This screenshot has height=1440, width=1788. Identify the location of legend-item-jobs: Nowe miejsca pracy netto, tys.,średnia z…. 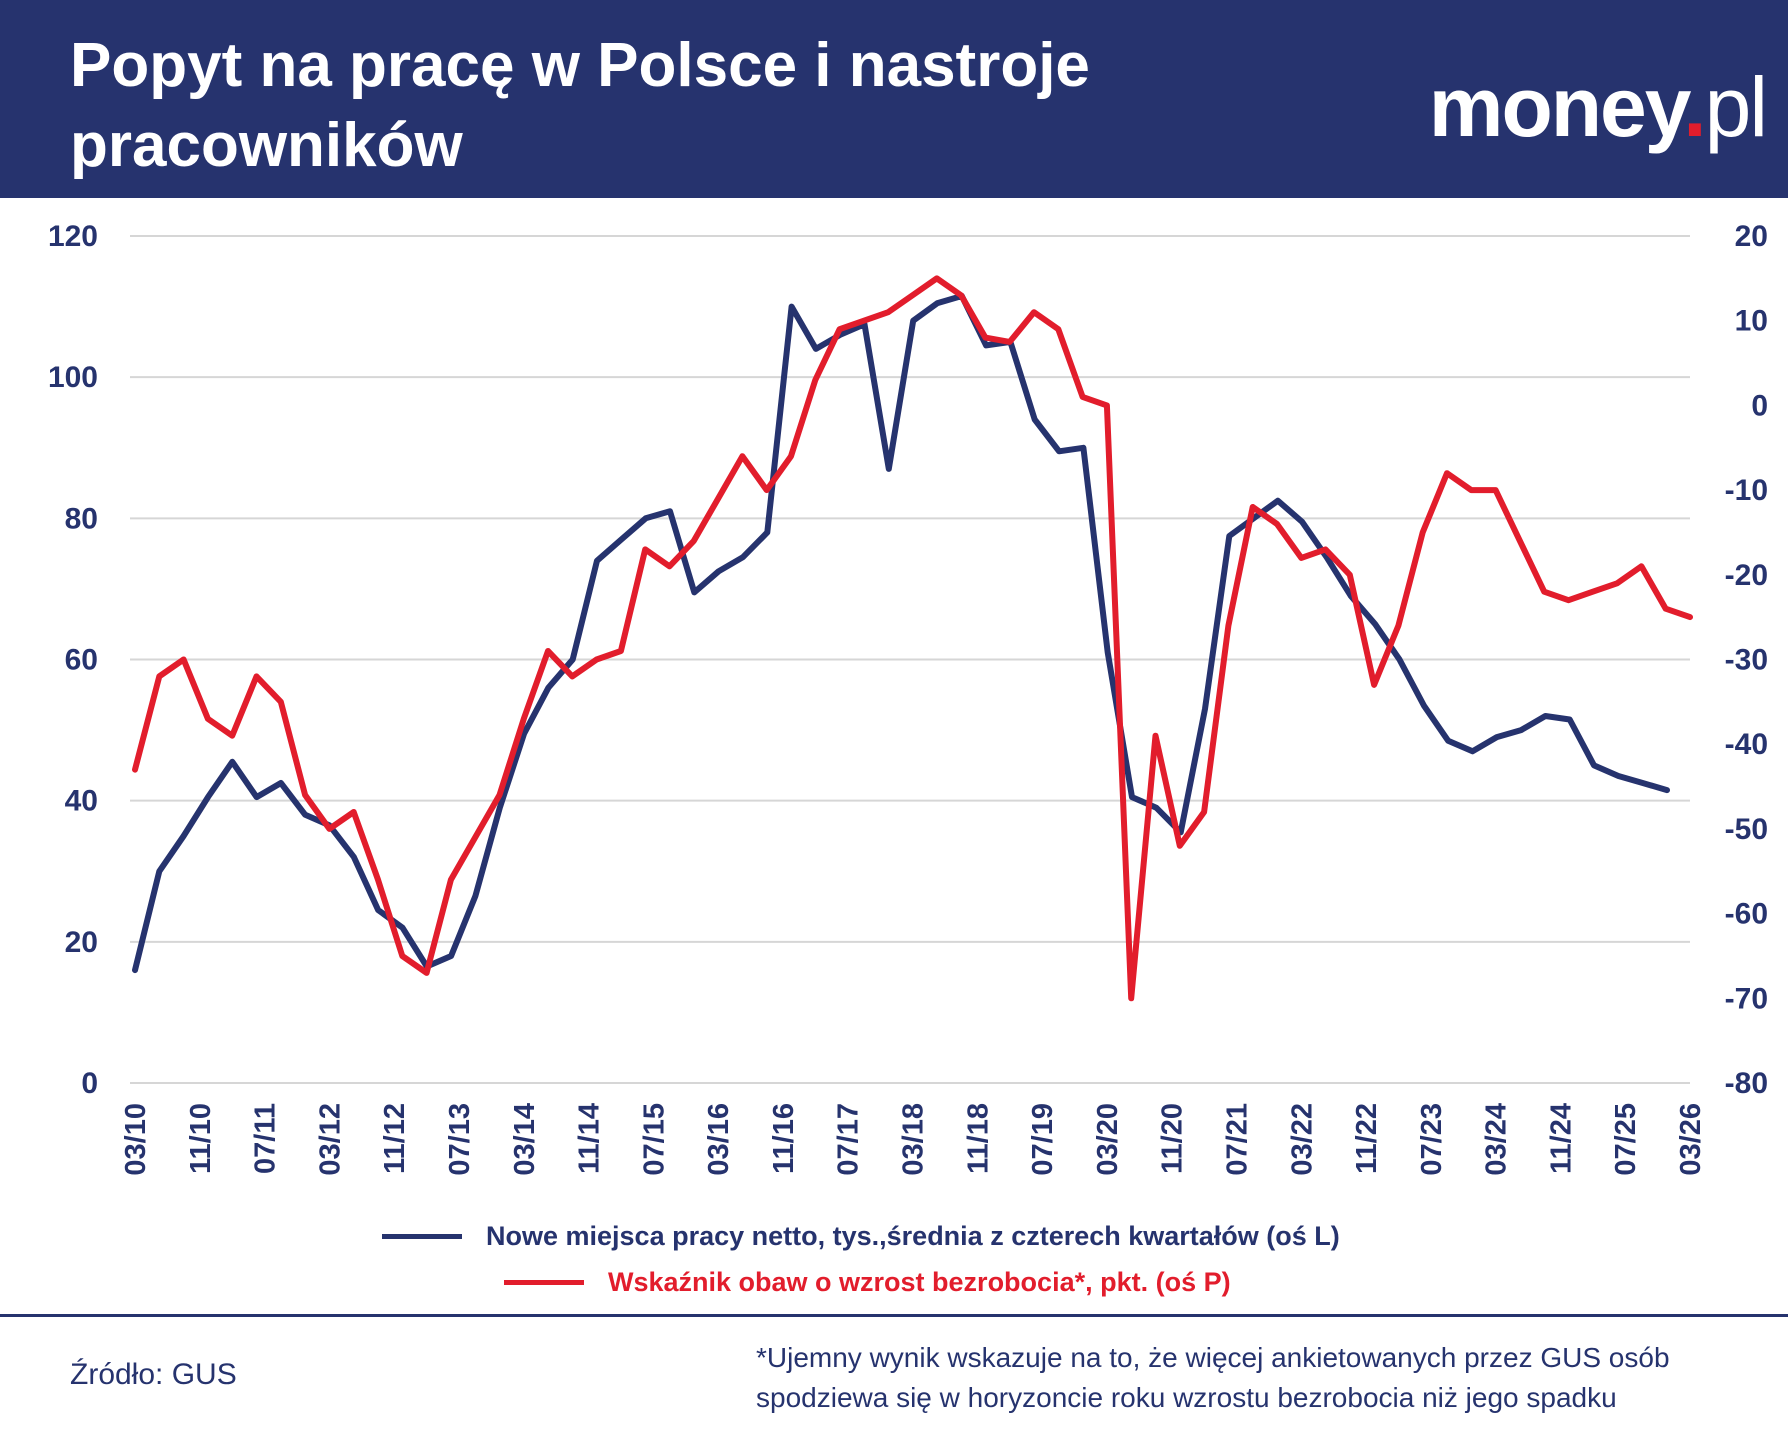
(861, 1236).